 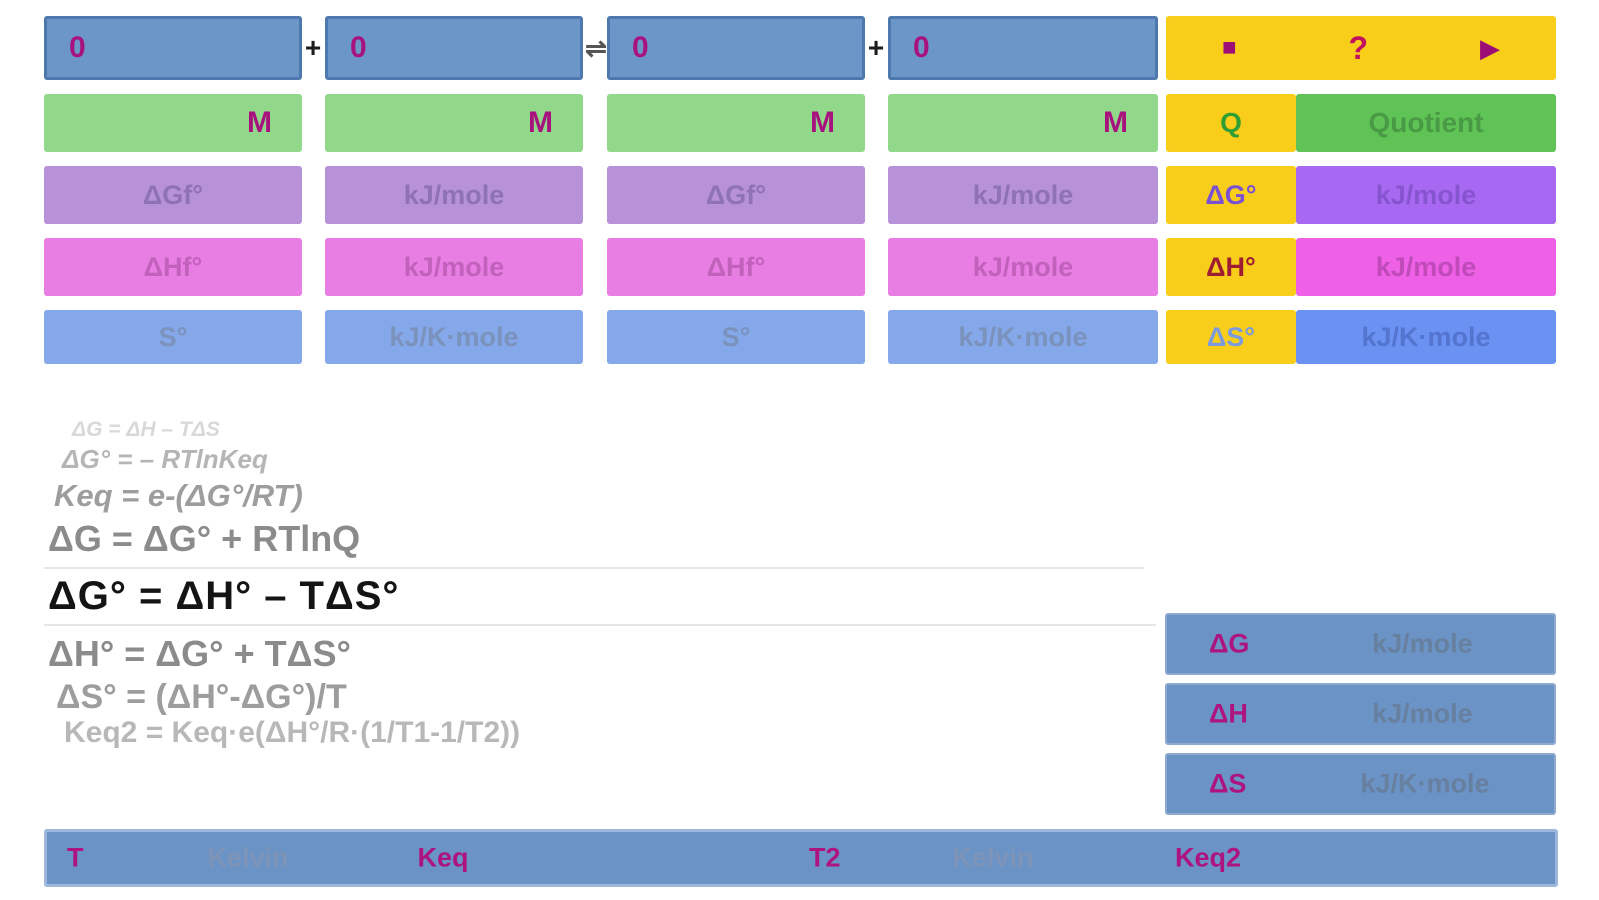 I want to click on product1-molarity-field: M, so click(x=736, y=123).